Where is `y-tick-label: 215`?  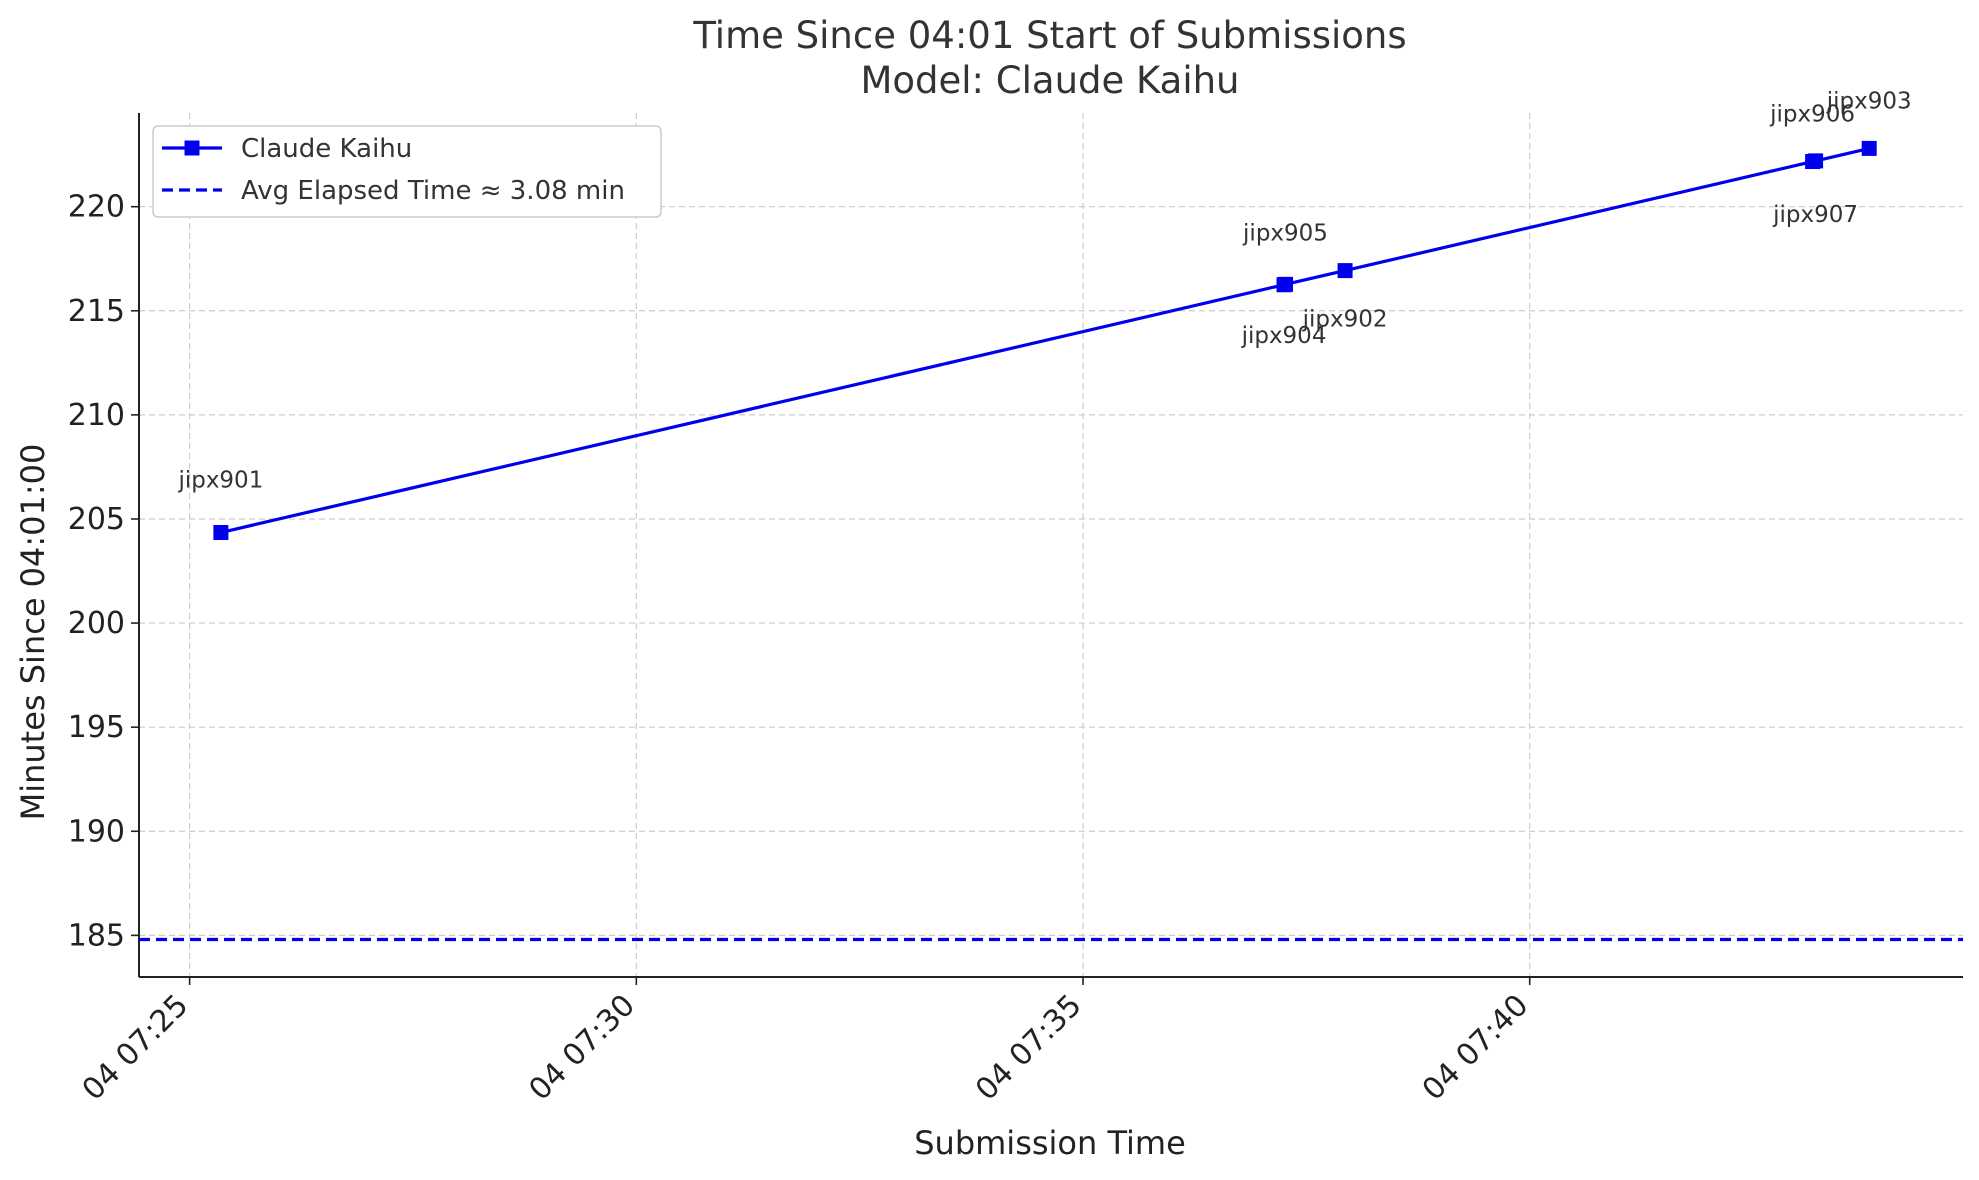
y-tick-label: 215 is located at coordinates (96, 311).